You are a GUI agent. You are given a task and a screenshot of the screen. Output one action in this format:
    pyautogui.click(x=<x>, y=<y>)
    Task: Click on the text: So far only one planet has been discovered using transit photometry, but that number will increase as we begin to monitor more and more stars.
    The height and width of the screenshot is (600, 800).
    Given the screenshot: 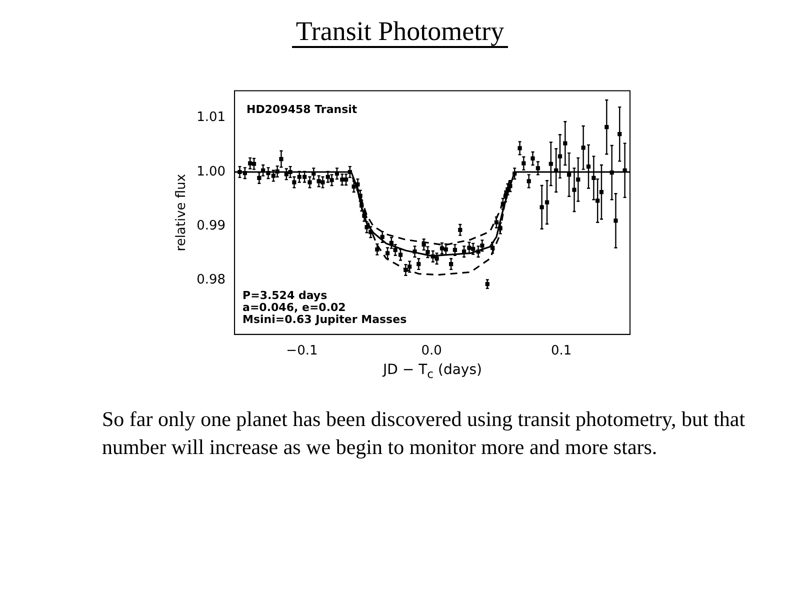 What is the action you would take?
    pyautogui.click(x=424, y=433)
    